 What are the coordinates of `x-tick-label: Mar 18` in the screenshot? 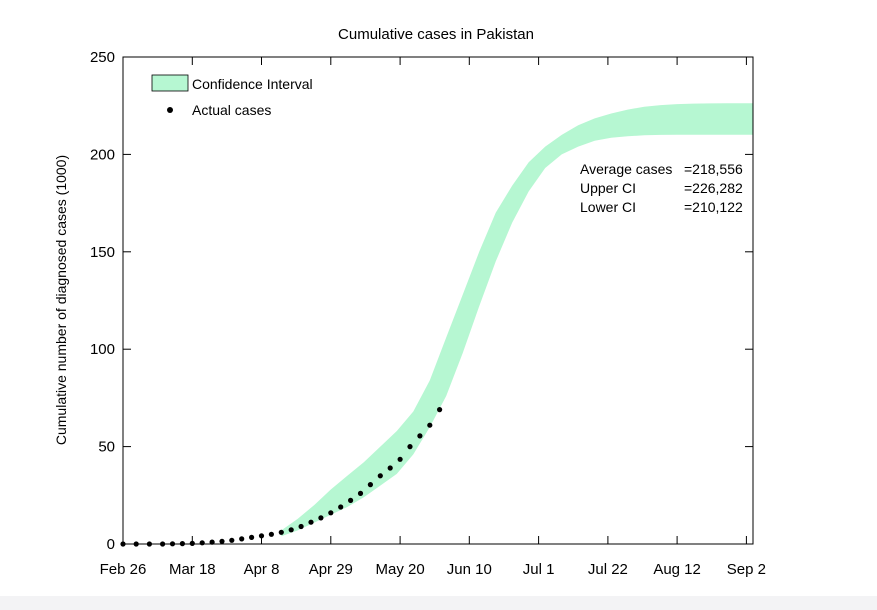 It's located at (192, 569).